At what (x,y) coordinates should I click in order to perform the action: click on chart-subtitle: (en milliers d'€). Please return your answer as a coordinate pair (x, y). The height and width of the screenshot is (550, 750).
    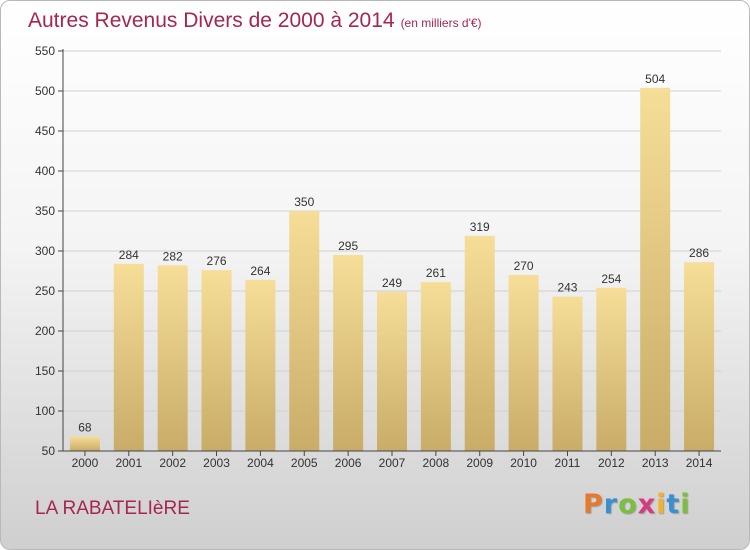
    Looking at the image, I should click on (441, 23).